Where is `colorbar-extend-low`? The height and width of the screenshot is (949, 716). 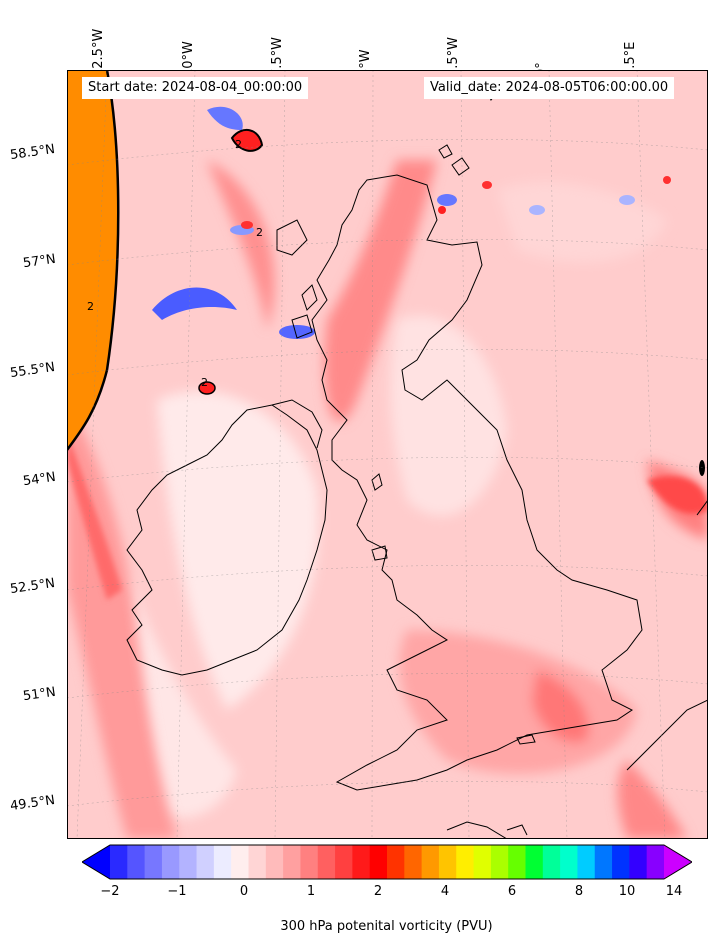 colorbar-extend-low is located at coordinates (96, 862).